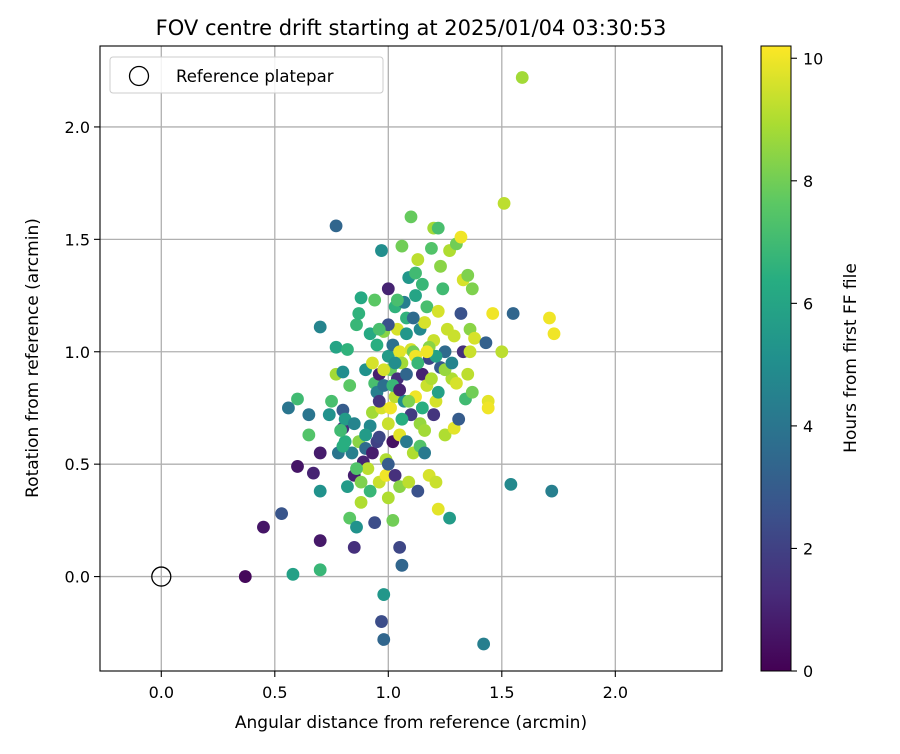 The width and height of the screenshot is (900, 754). Describe the element at coordinates (808, 181) in the screenshot. I see `colorbar-tick-label: 8` at that location.